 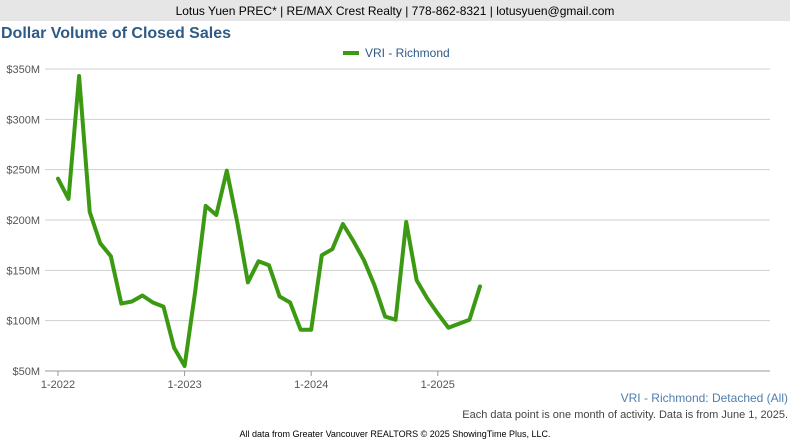 What do you see at coordinates (23, 322) in the screenshot?
I see `y-tick-label: $100M` at bounding box center [23, 322].